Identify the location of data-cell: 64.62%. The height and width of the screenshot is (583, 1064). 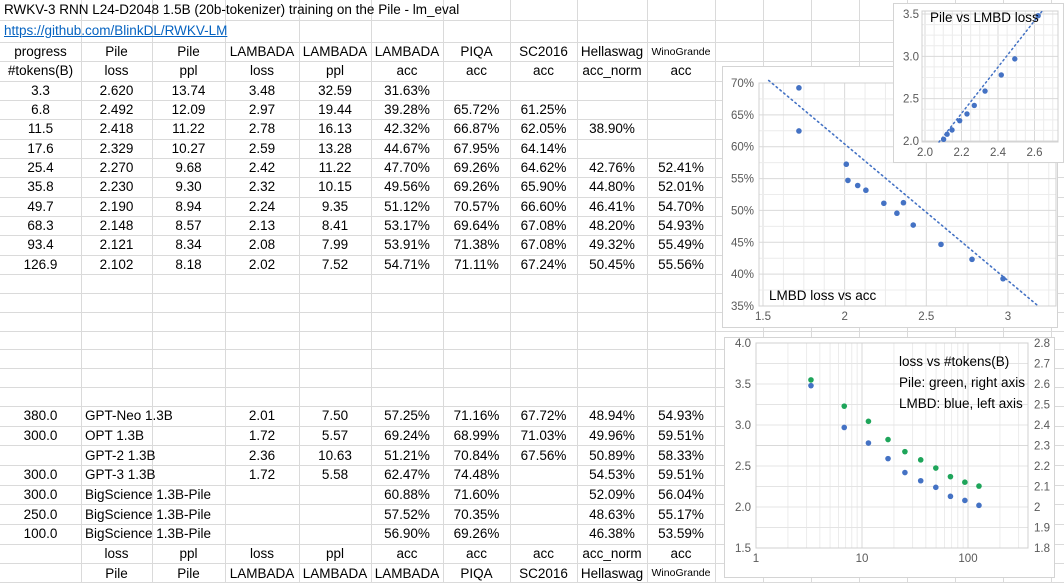
(543, 168).